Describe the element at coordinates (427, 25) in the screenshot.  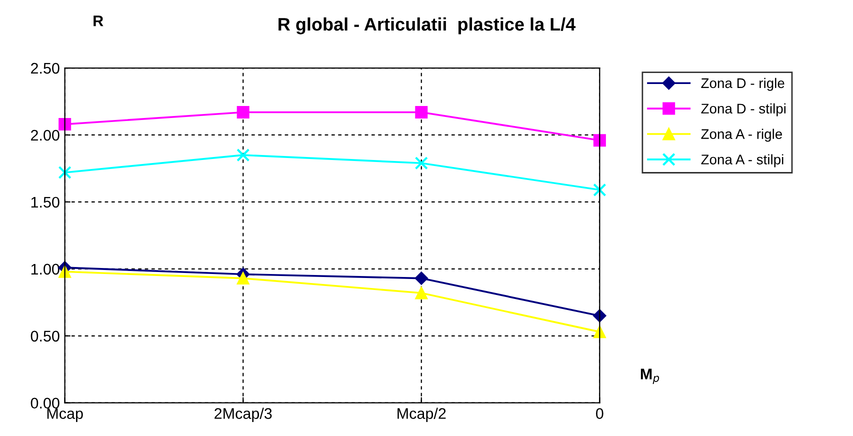
I see `chart-title: R global - Articulatii plastice la L/4` at that location.